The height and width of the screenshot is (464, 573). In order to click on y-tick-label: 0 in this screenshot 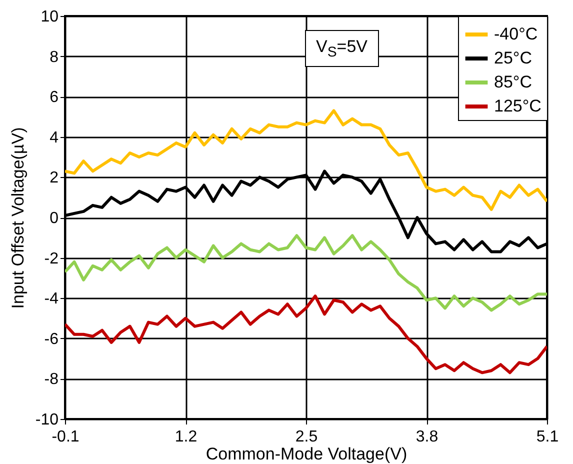, I will do `click(54, 218)`.